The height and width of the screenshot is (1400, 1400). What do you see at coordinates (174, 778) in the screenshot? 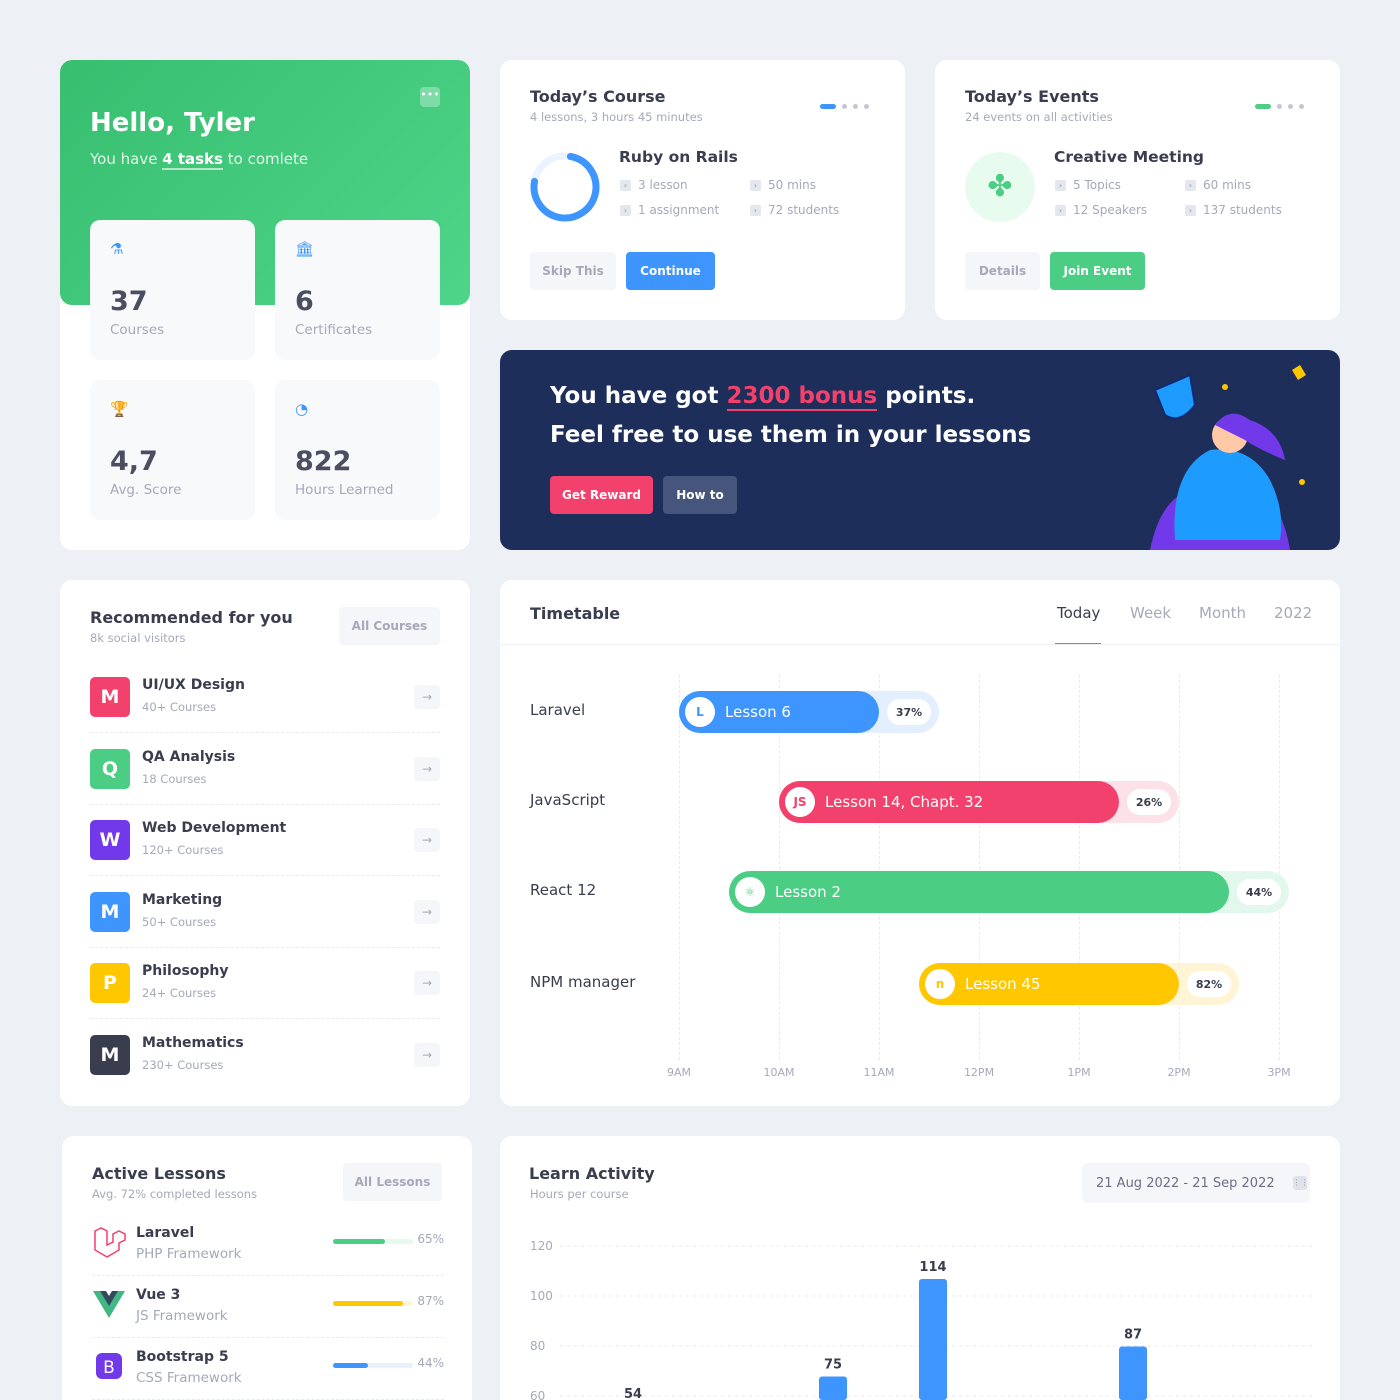
I see `course-count: 18 Courses` at bounding box center [174, 778].